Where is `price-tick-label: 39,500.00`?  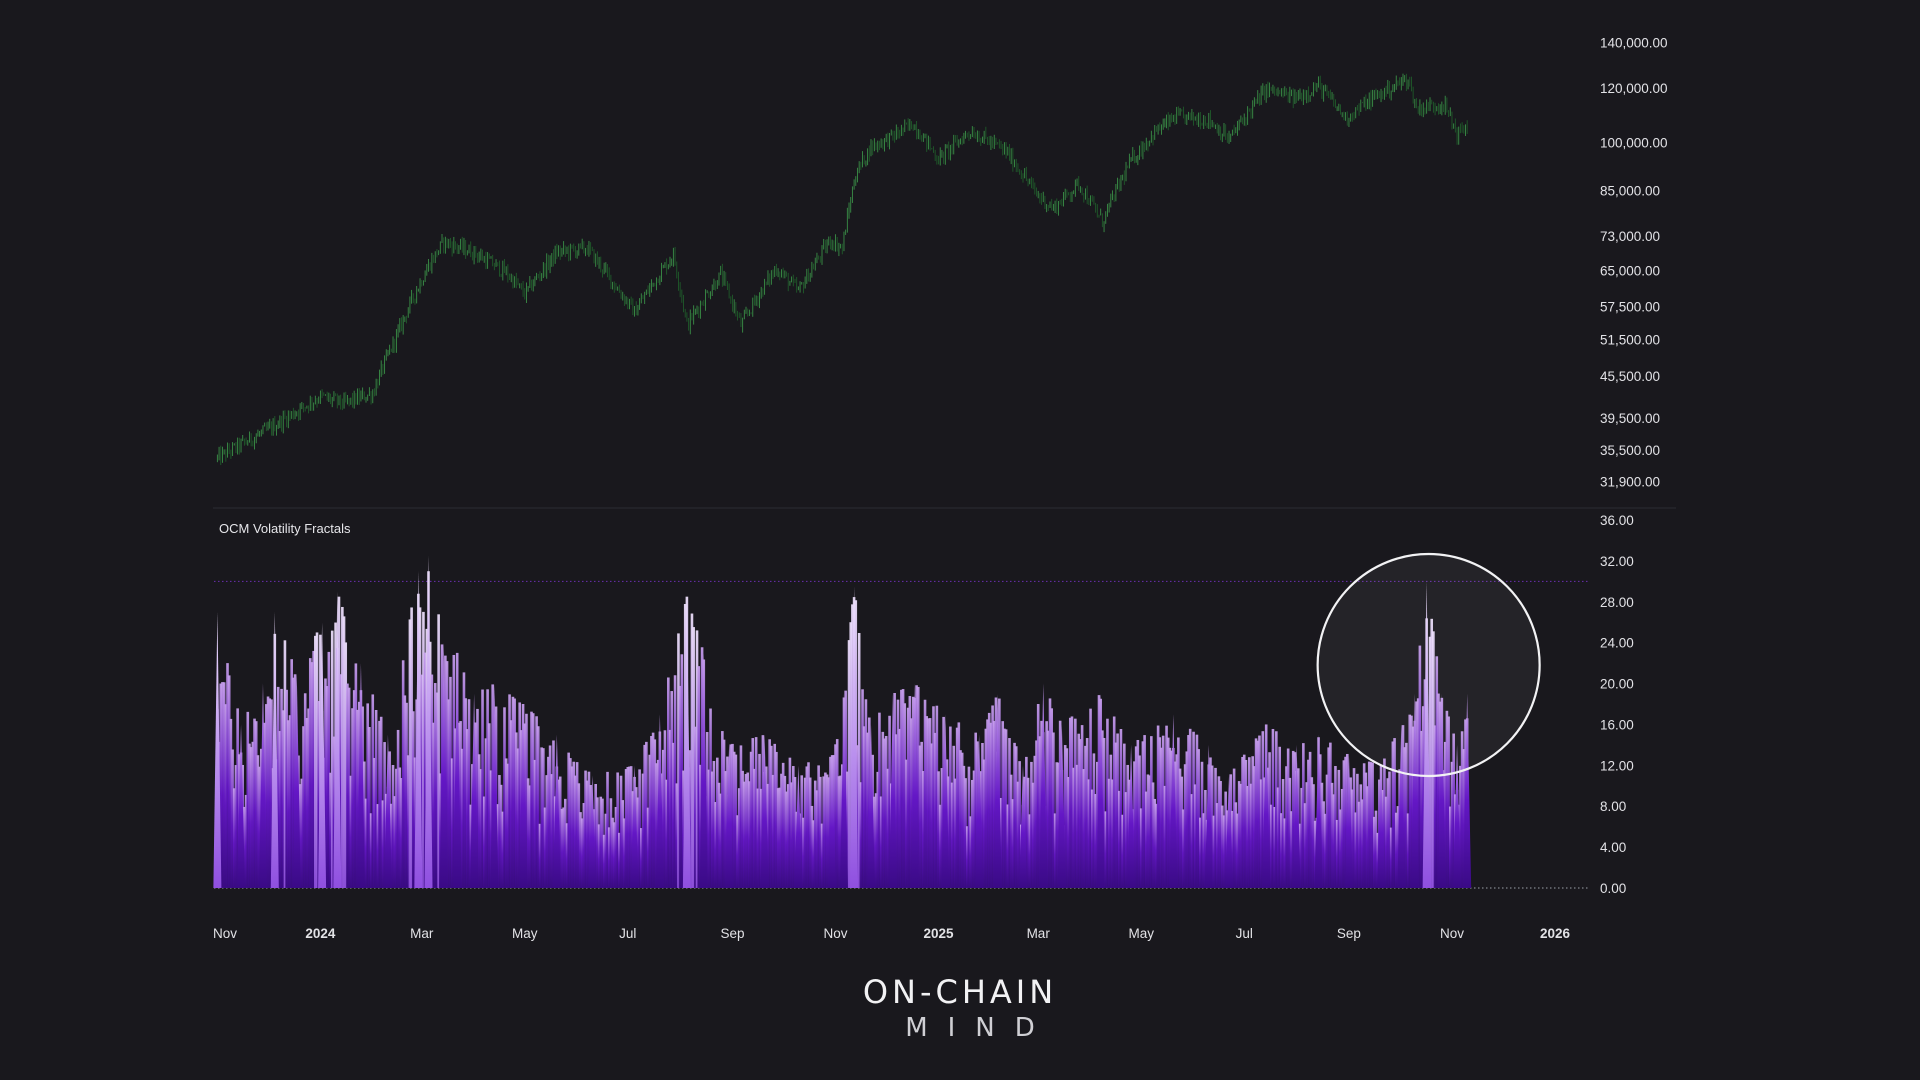 price-tick-label: 39,500.00 is located at coordinates (1630, 418).